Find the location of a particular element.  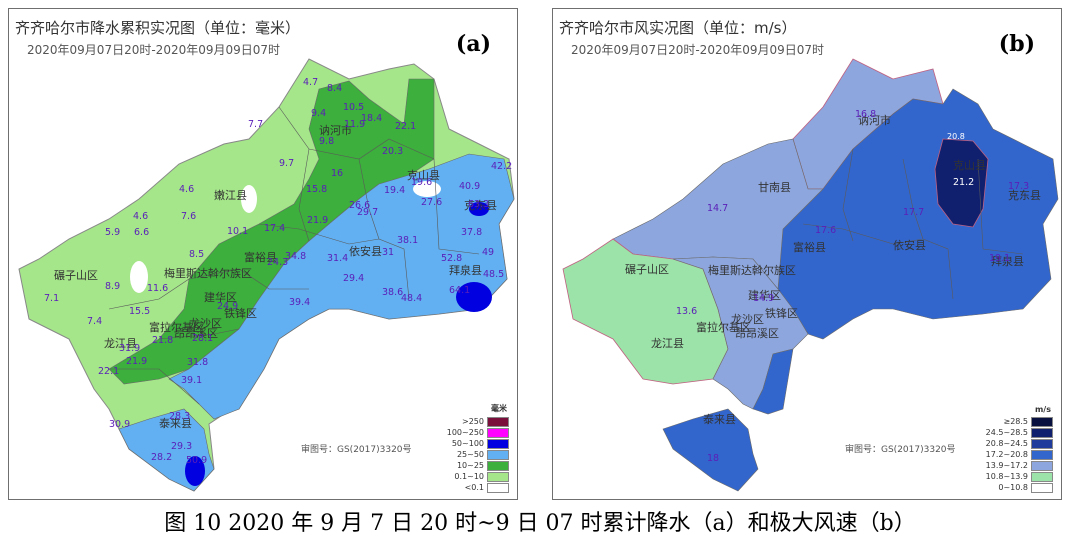

county-borders is located at coordinates (913, 224).